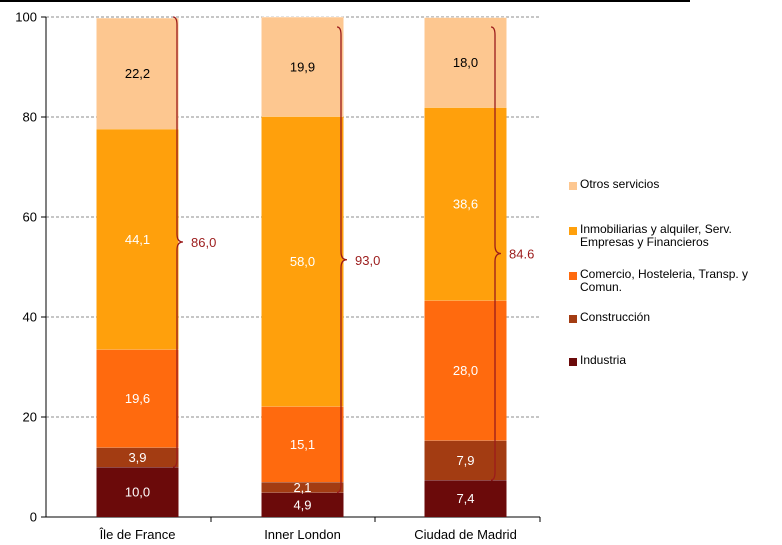 The height and width of the screenshot is (545, 782). I want to click on legend-item-comercio: Comercio, Hosteleria, Transp. y Comun., so click(674, 281).